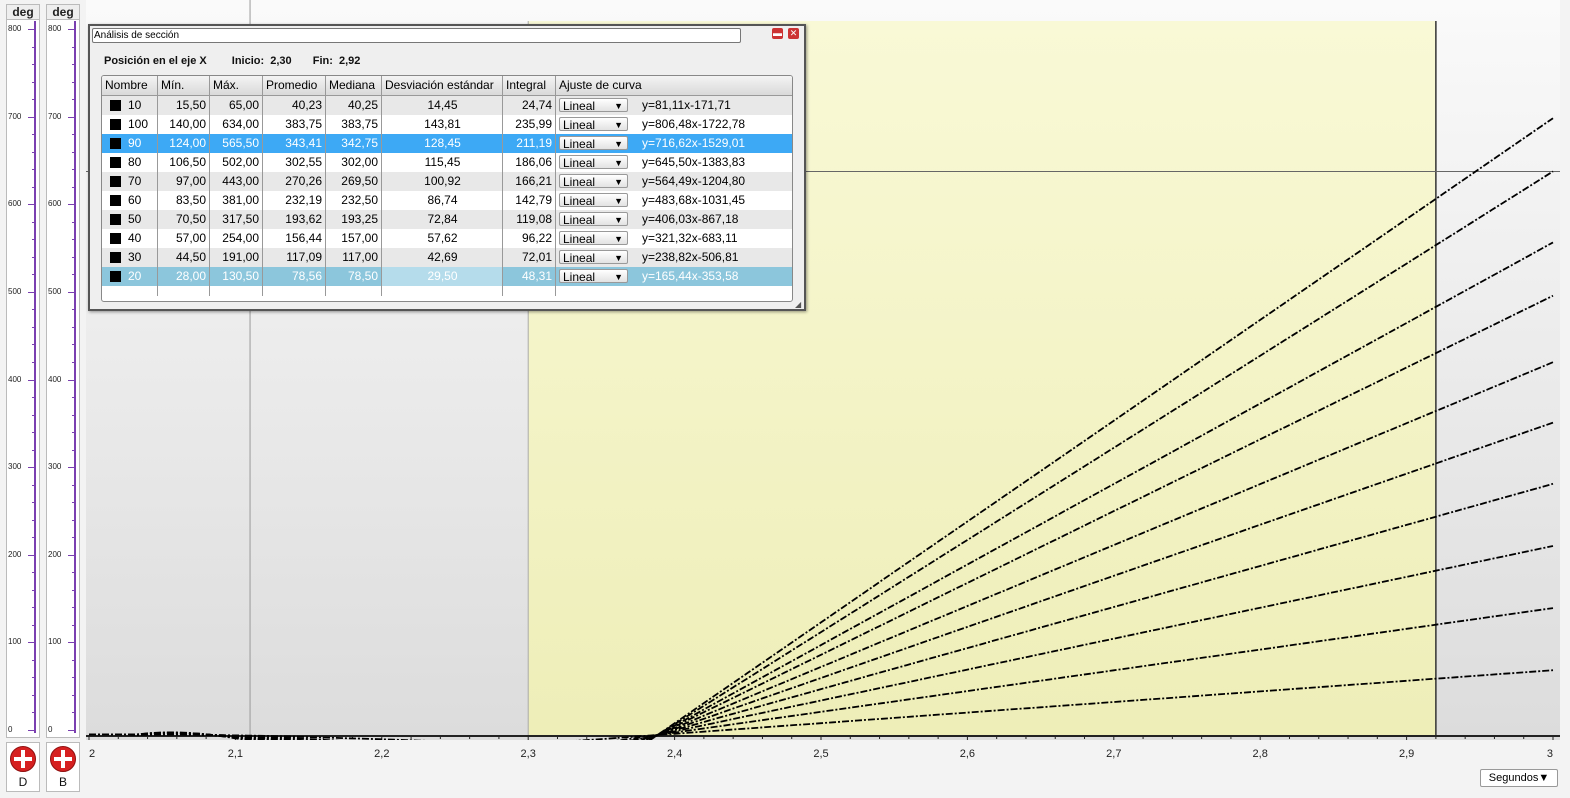 The width and height of the screenshot is (1570, 798). Describe the element at coordinates (235, 85) in the screenshot. I see `column-header: Máx.` at that location.